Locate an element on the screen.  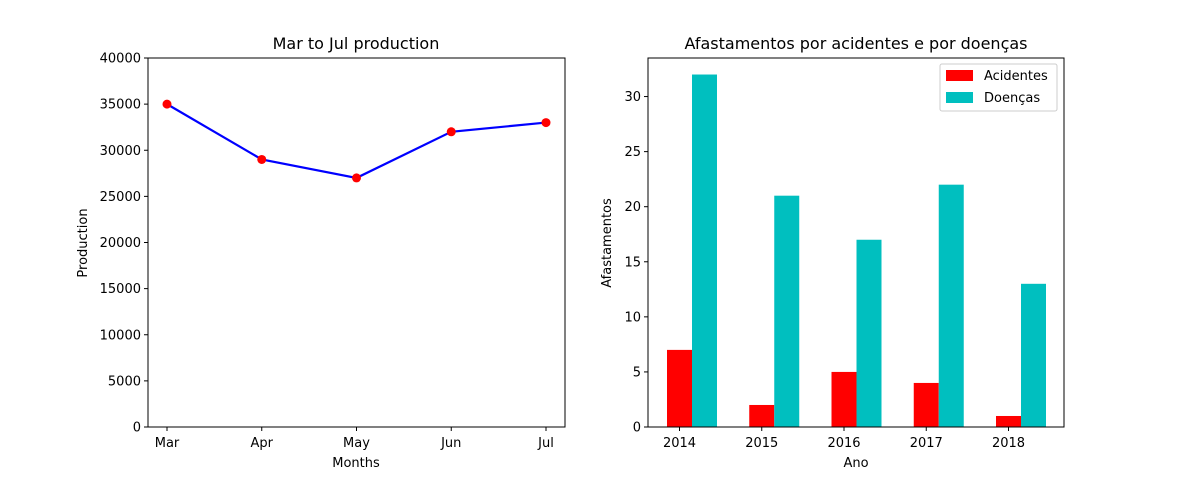
y-tick-label: 15 is located at coordinates (632, 262).